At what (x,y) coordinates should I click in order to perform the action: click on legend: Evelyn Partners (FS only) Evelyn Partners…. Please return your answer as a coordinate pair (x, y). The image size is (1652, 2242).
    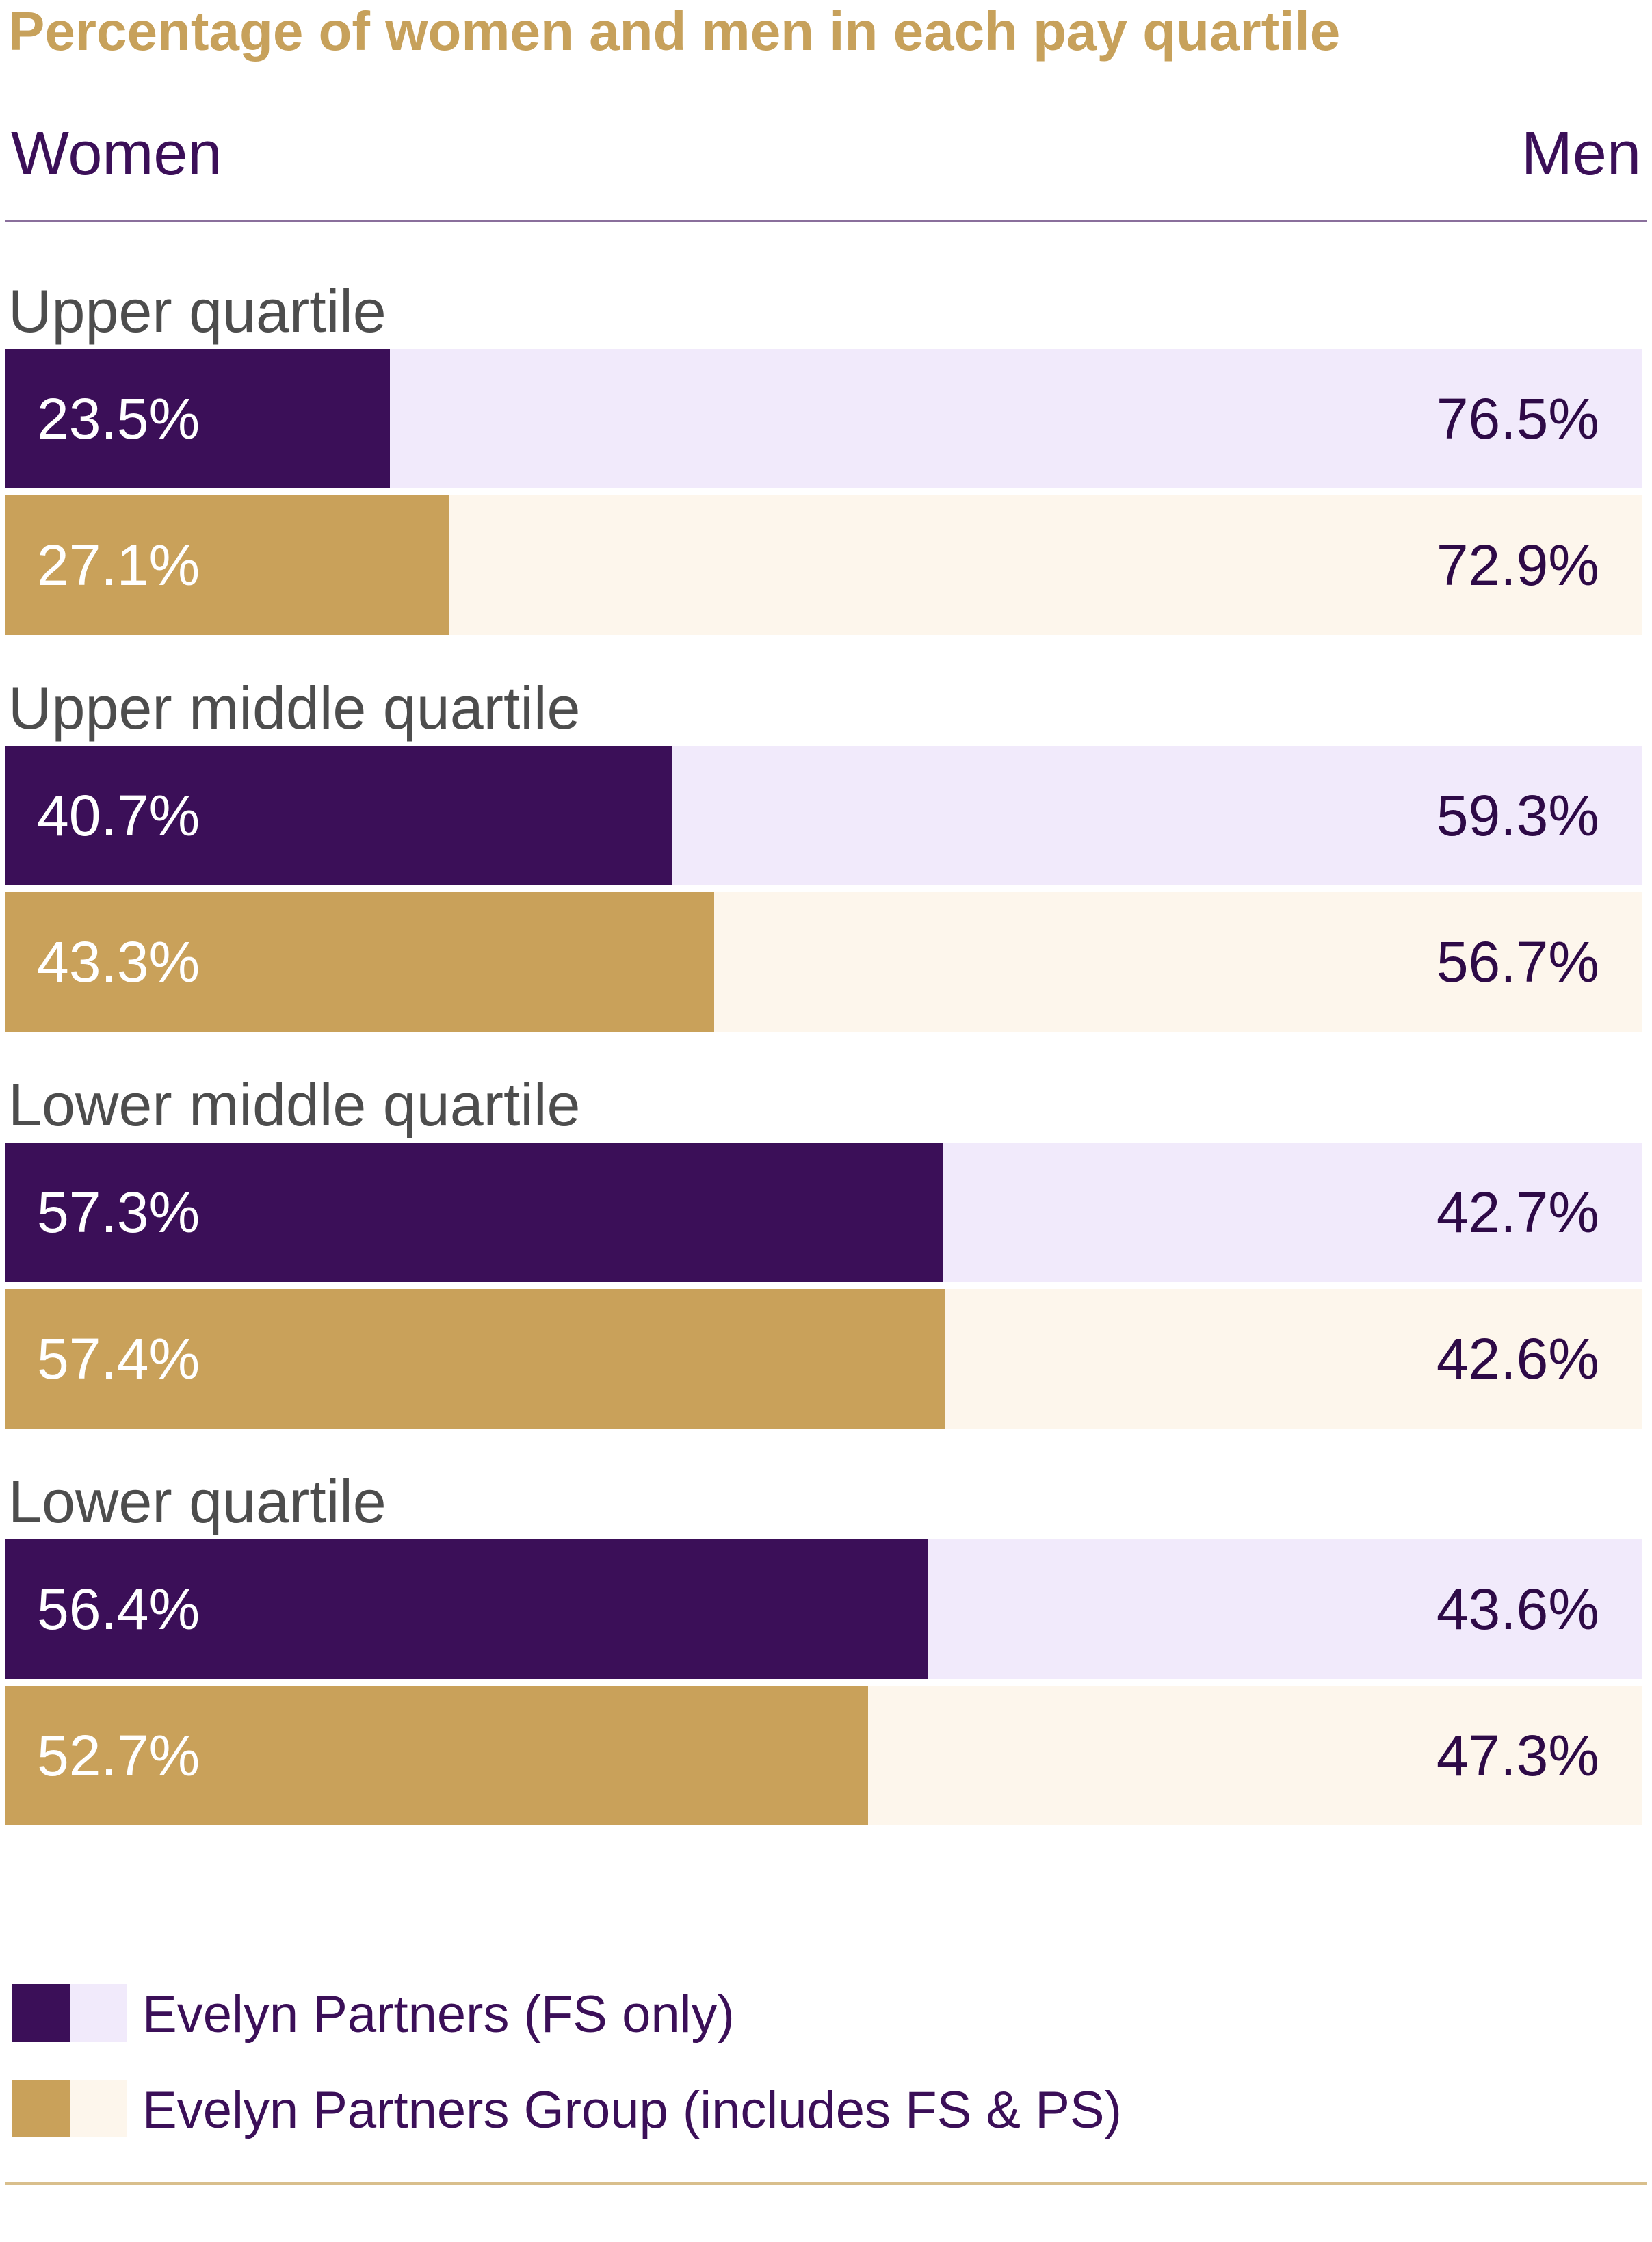
    Looking at the image, I should click on (799, 2069).